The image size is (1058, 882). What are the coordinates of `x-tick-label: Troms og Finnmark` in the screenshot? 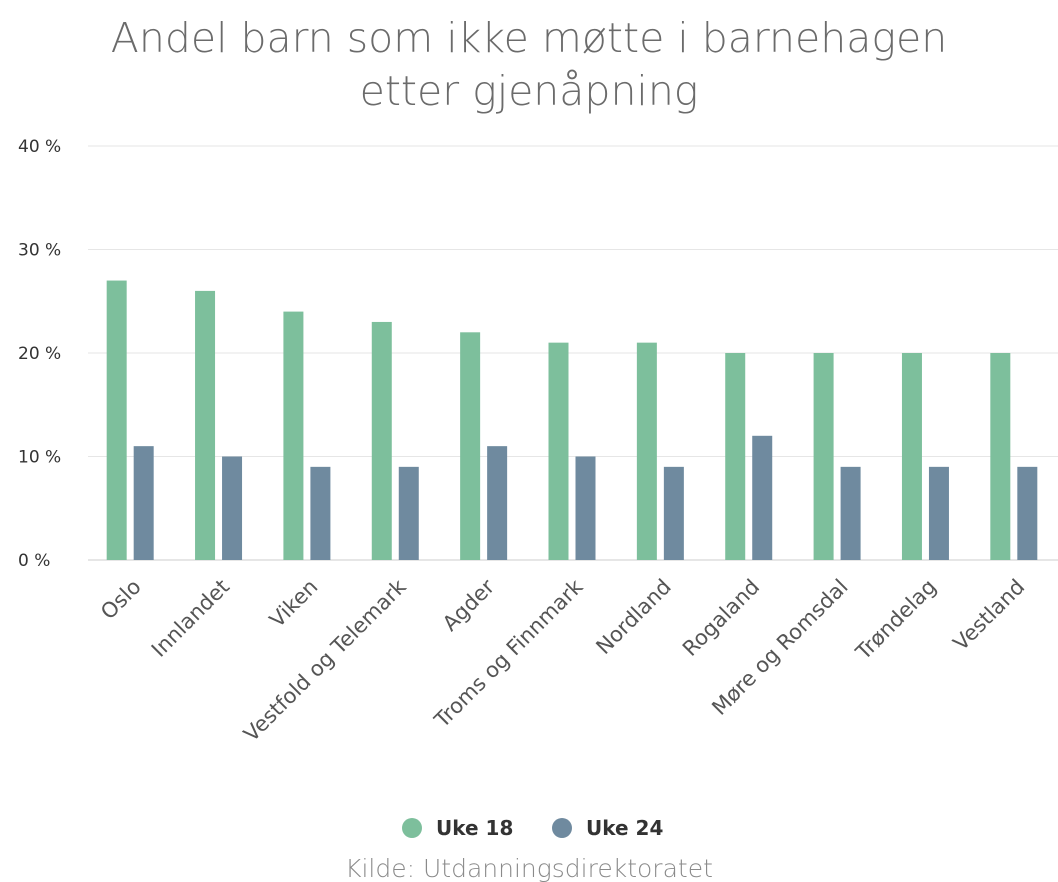 It's located at (508, 653).